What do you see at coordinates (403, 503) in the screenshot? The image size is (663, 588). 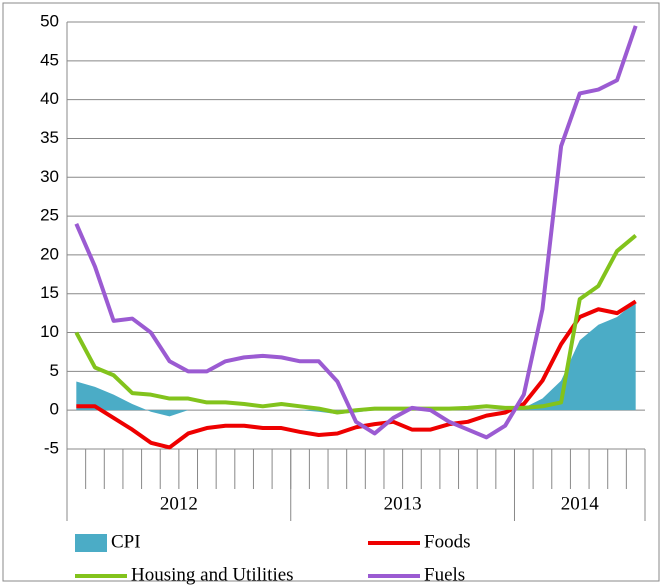 I see `year-label: 2013` at bounding box center [403, 503].